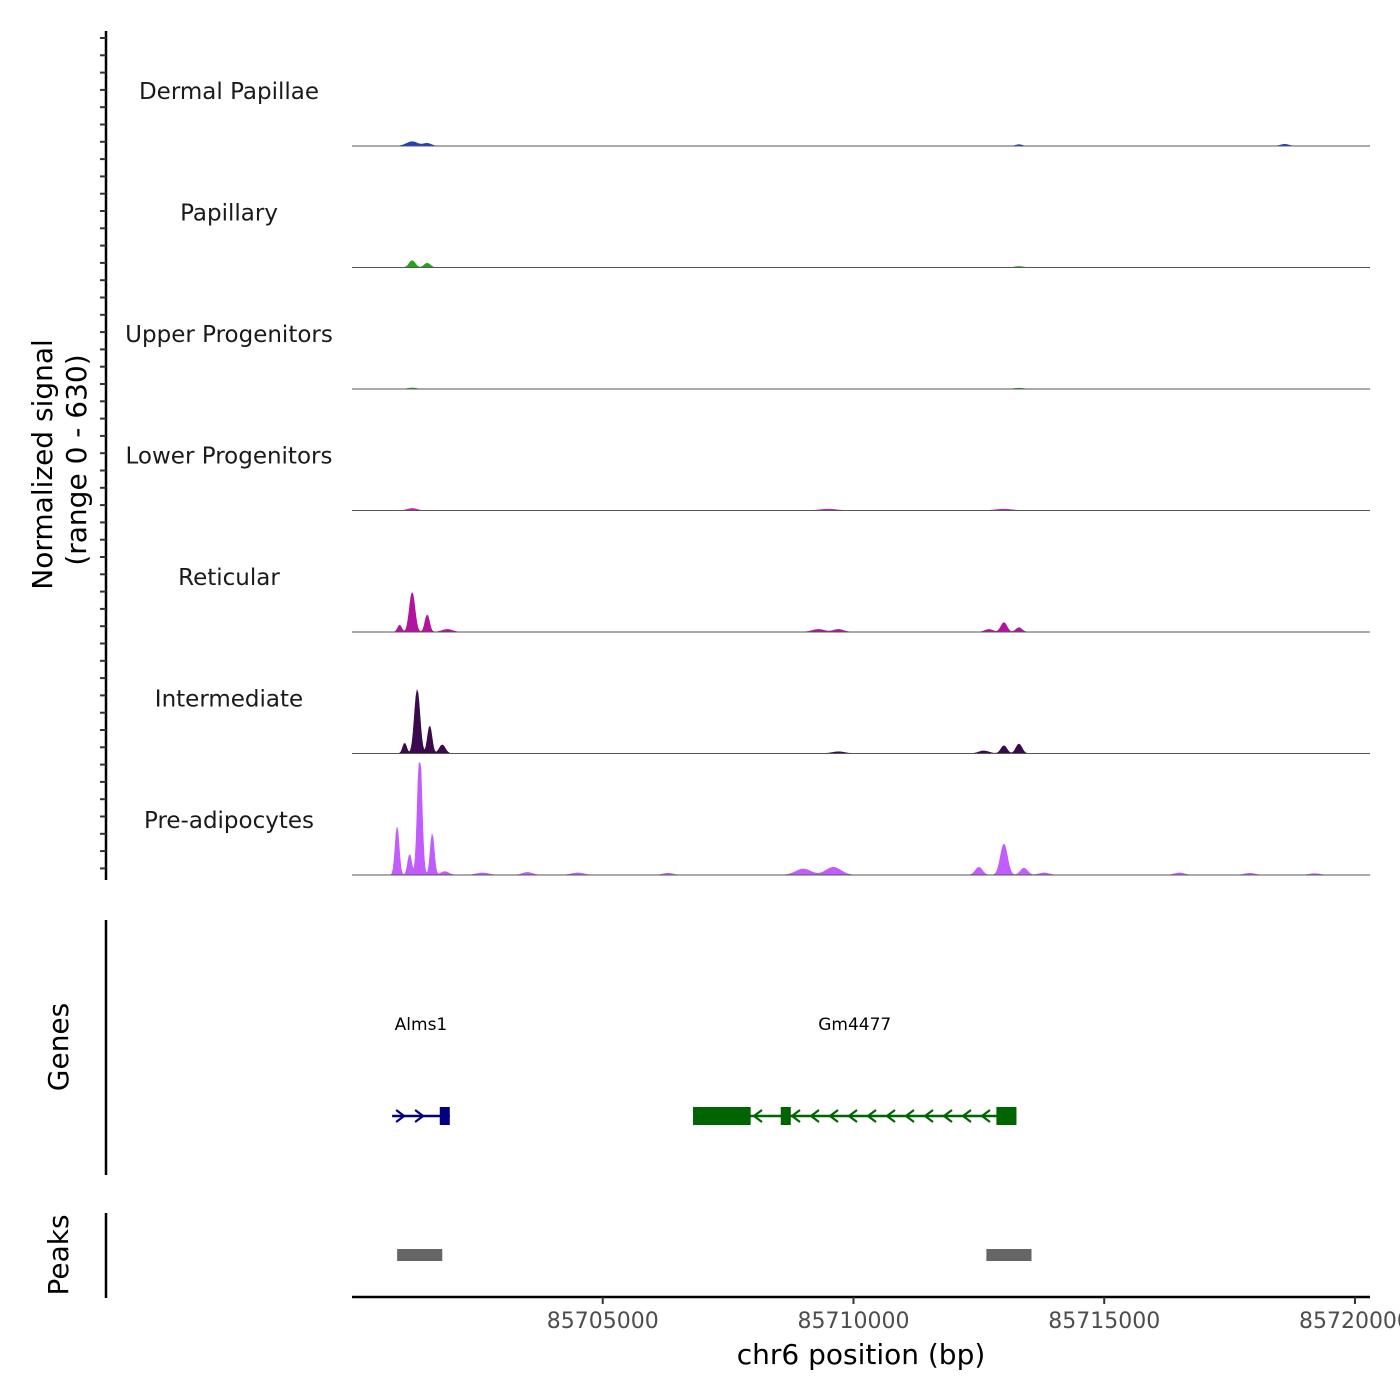  Describe the element at coordinates (973, 1315) in the screenshot. I see `x-axis-ticks: 85705000 85710000 85715000 85720000` at that location.